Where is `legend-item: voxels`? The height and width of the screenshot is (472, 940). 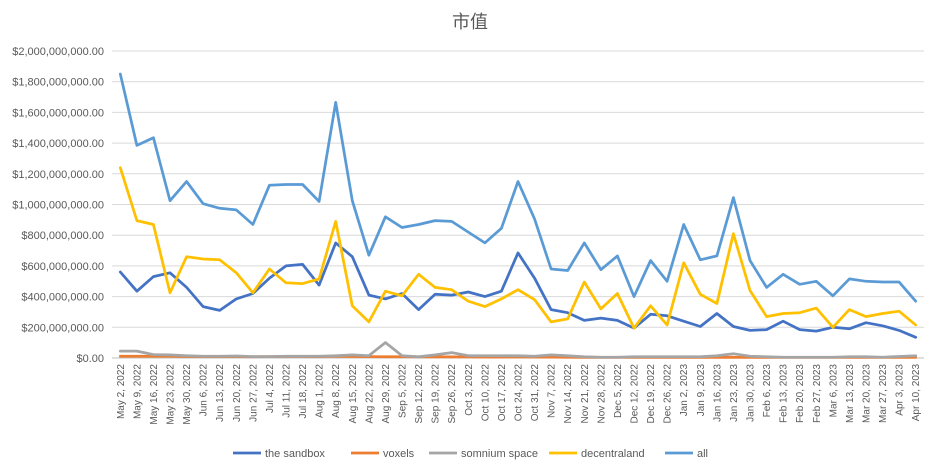
legend-item: voxels is located at coordinates (383, 454).